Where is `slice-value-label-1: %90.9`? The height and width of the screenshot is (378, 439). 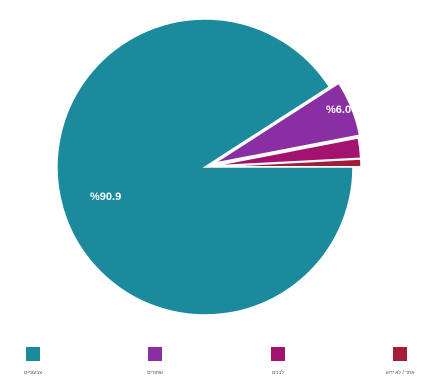 slice-value-label-1: %90.9 is located at coordinates (105, 197).